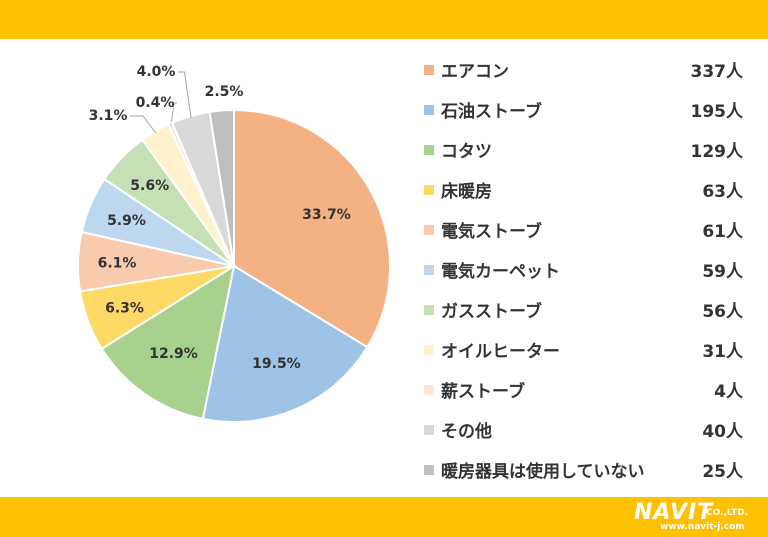 This screenshot has height=537, width=768. I want to click on bottom-band, so click(384, 517).